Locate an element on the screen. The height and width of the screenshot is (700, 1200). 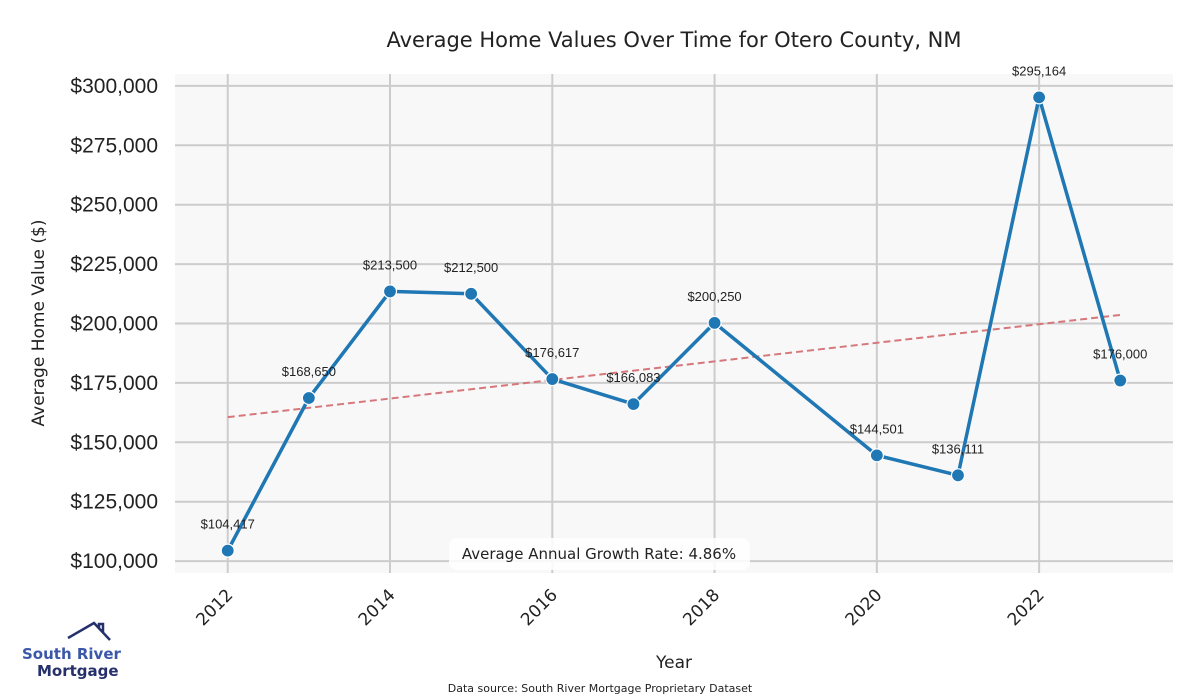
y-tick-label: $200,000 is located at coordinates (114, 324).